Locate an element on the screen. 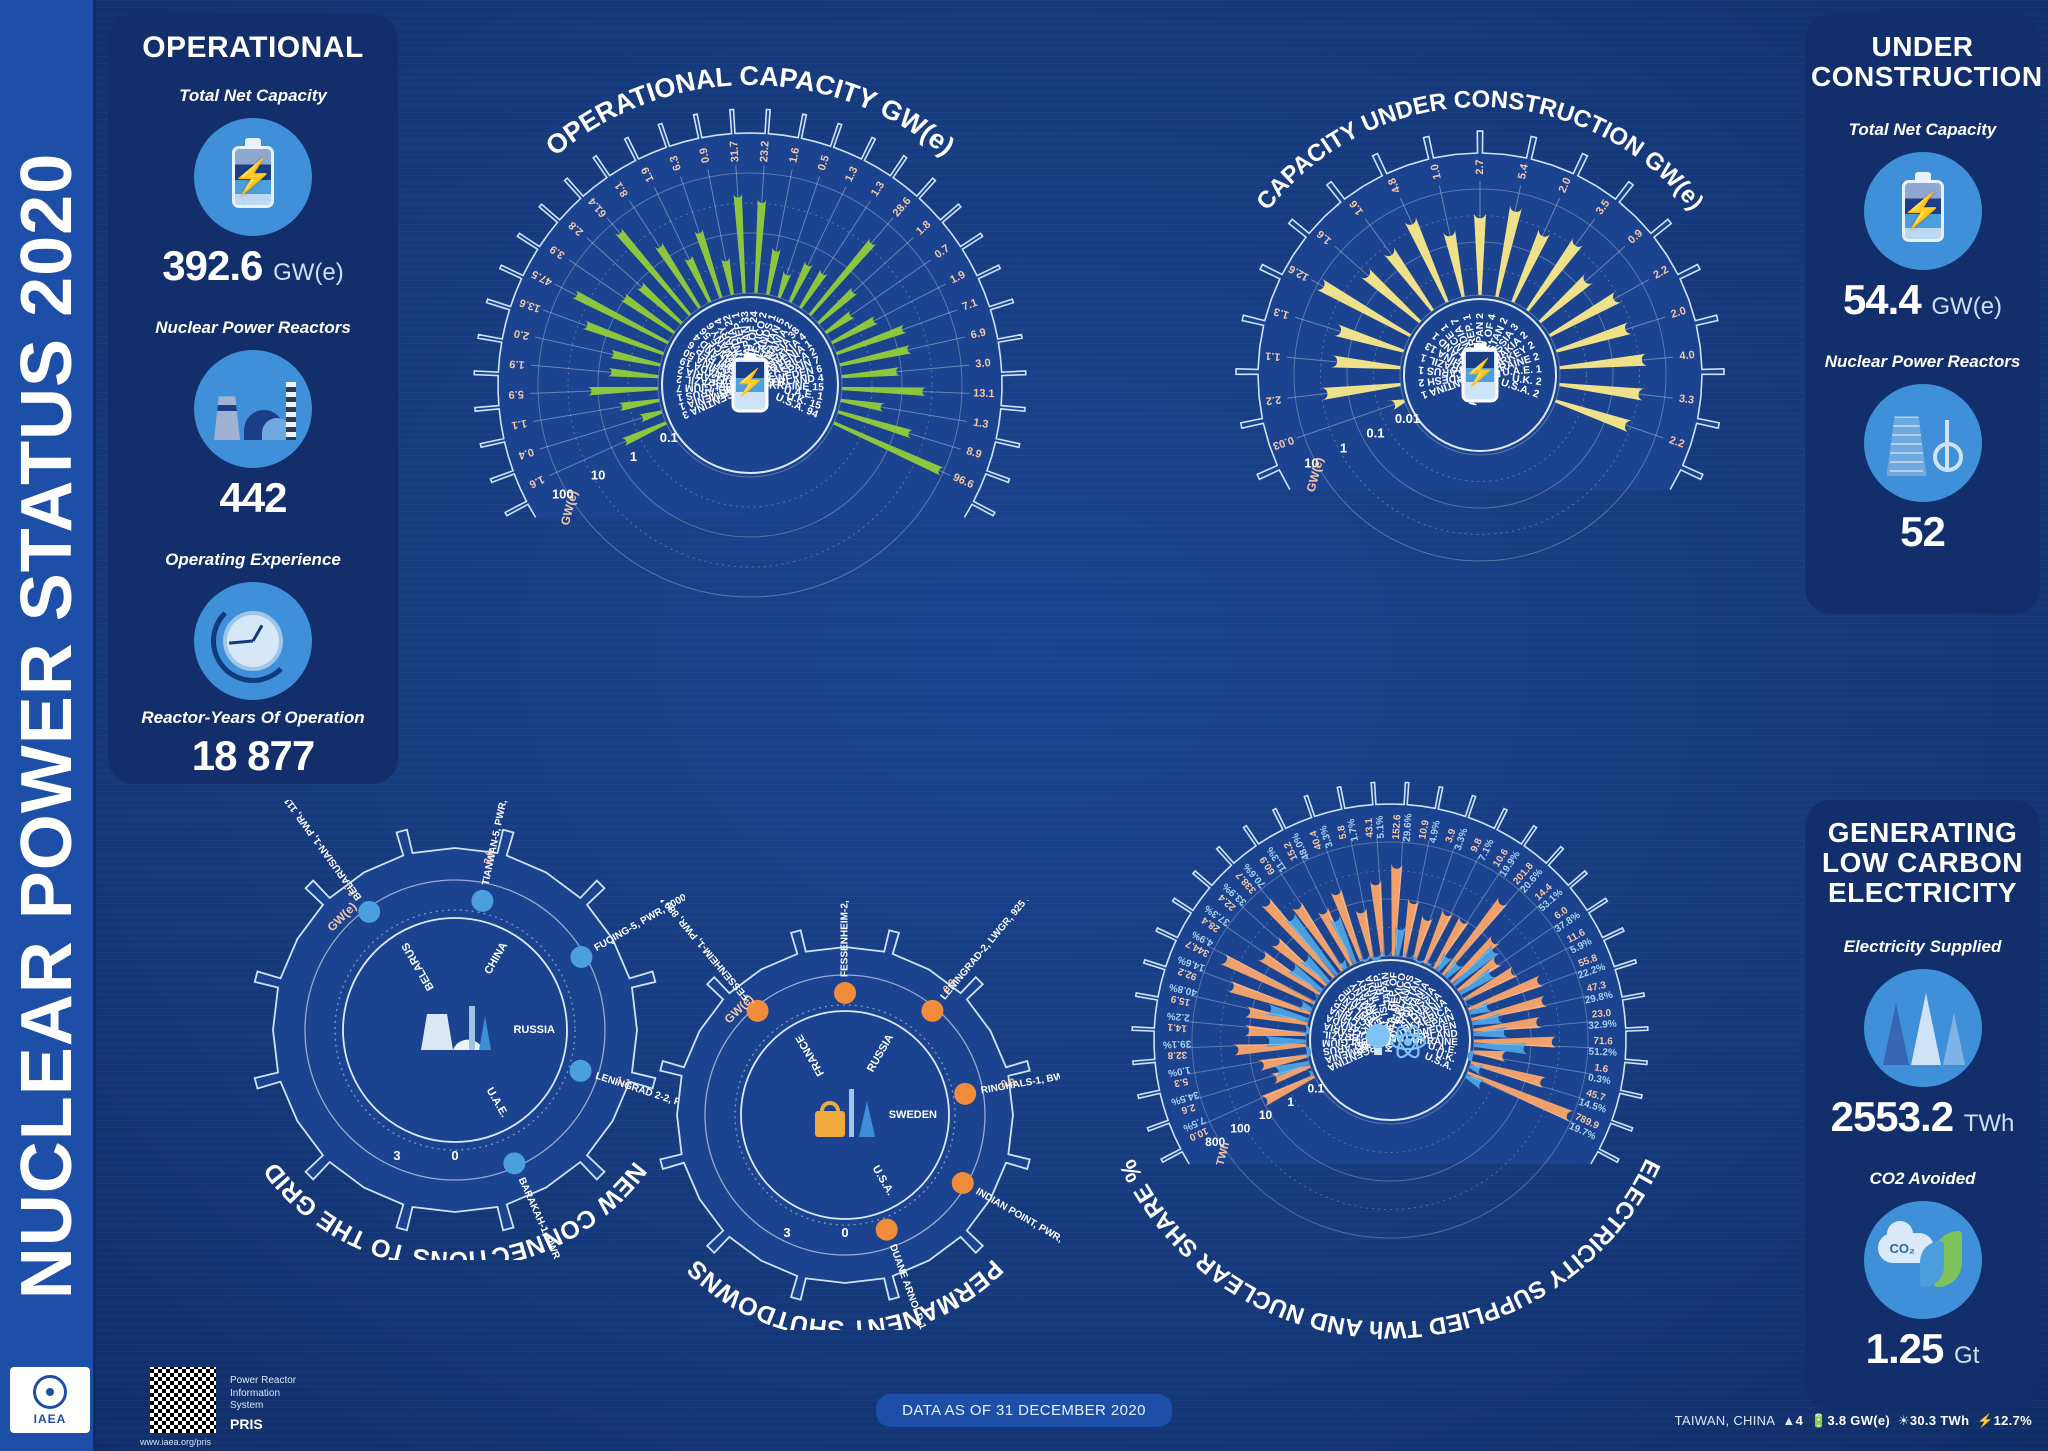 The height and width of the screenshot is (1451, 2048). bar-value-share: 39.1% is located at coordinates (1177, 1044).